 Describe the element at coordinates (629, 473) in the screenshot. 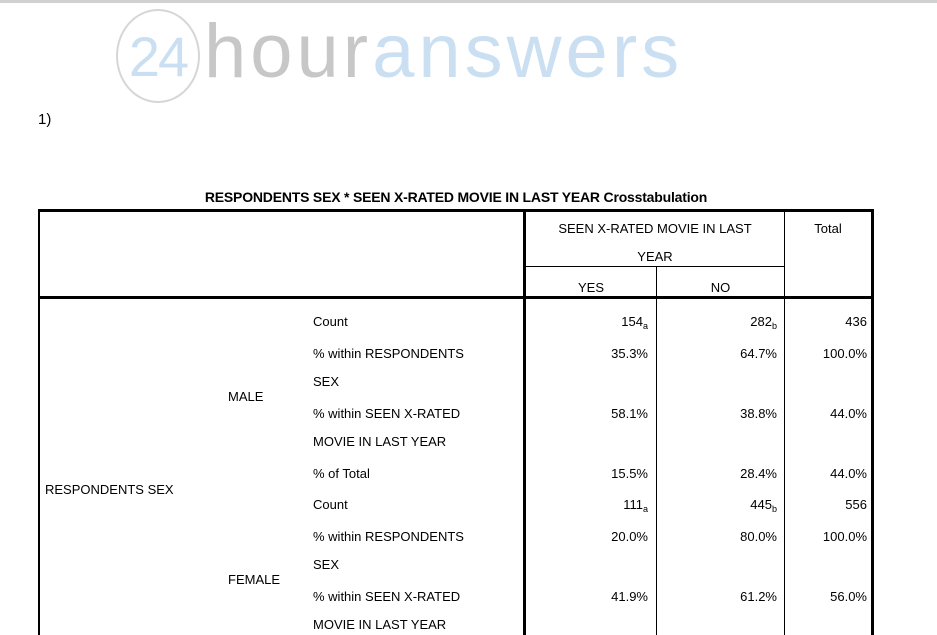

I see `cell-male-pcttotal-yes: 15.5%` at that location.